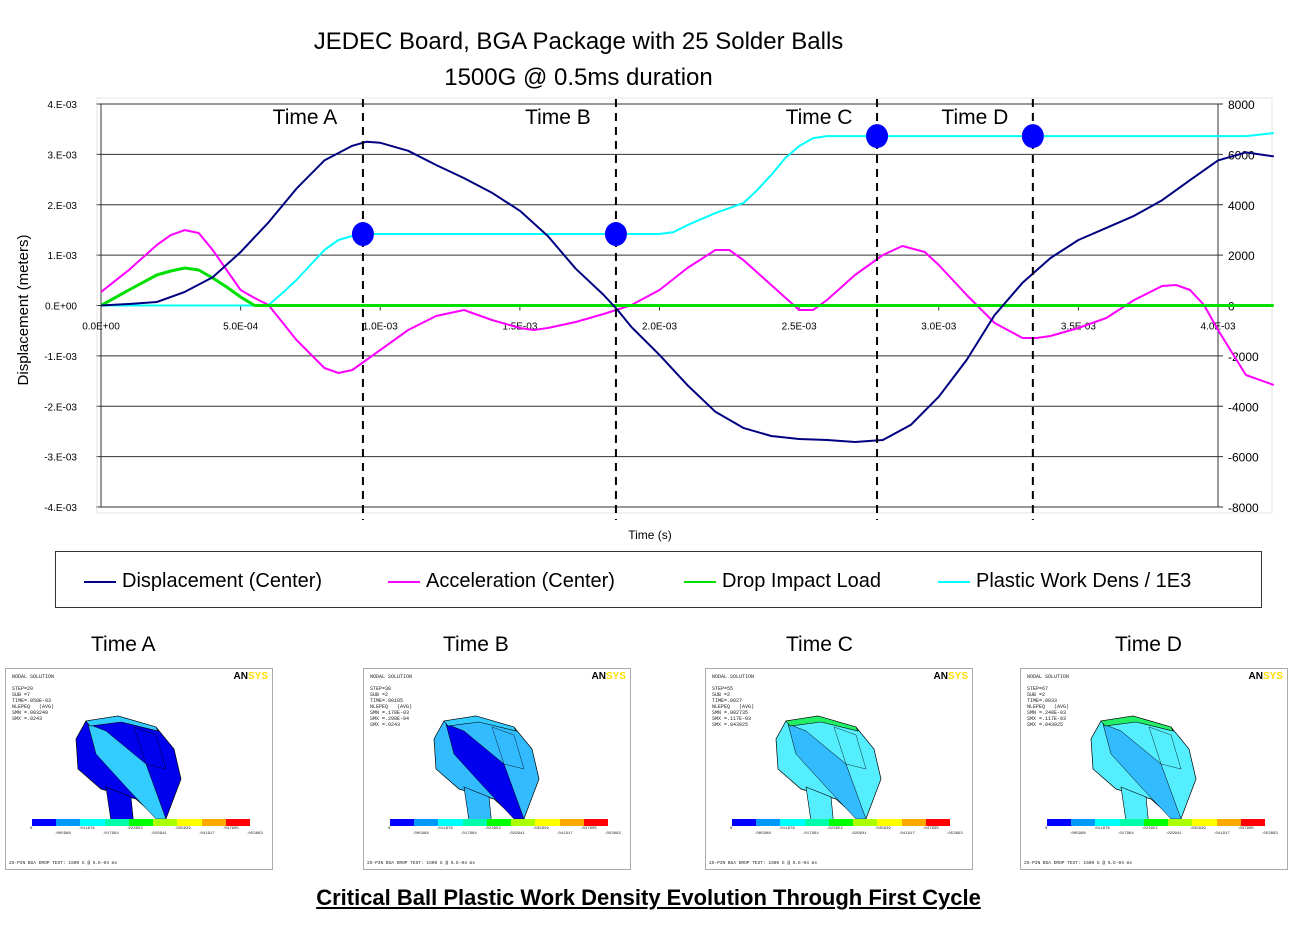  I want to click on y-tick-label: -3.E-03, so click(60, 458).